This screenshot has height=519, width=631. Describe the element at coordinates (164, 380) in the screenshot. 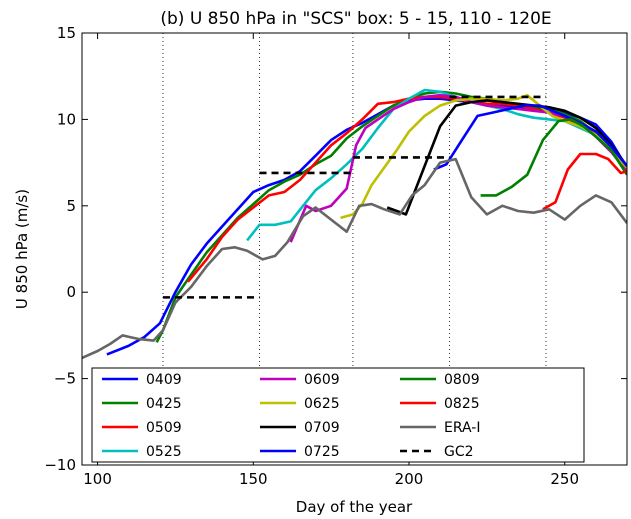

I see `legend-label-0409: 0409` at that location.